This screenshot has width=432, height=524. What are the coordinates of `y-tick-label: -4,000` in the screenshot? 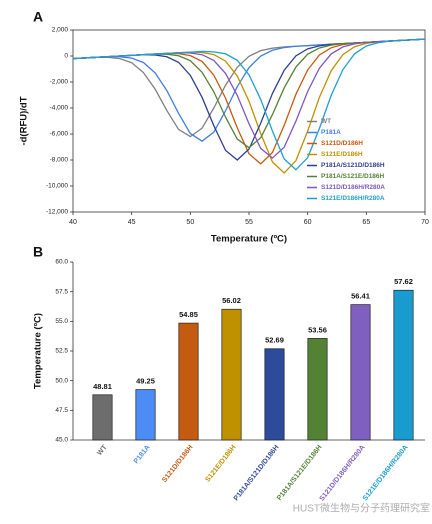 It's located at (59, 108).